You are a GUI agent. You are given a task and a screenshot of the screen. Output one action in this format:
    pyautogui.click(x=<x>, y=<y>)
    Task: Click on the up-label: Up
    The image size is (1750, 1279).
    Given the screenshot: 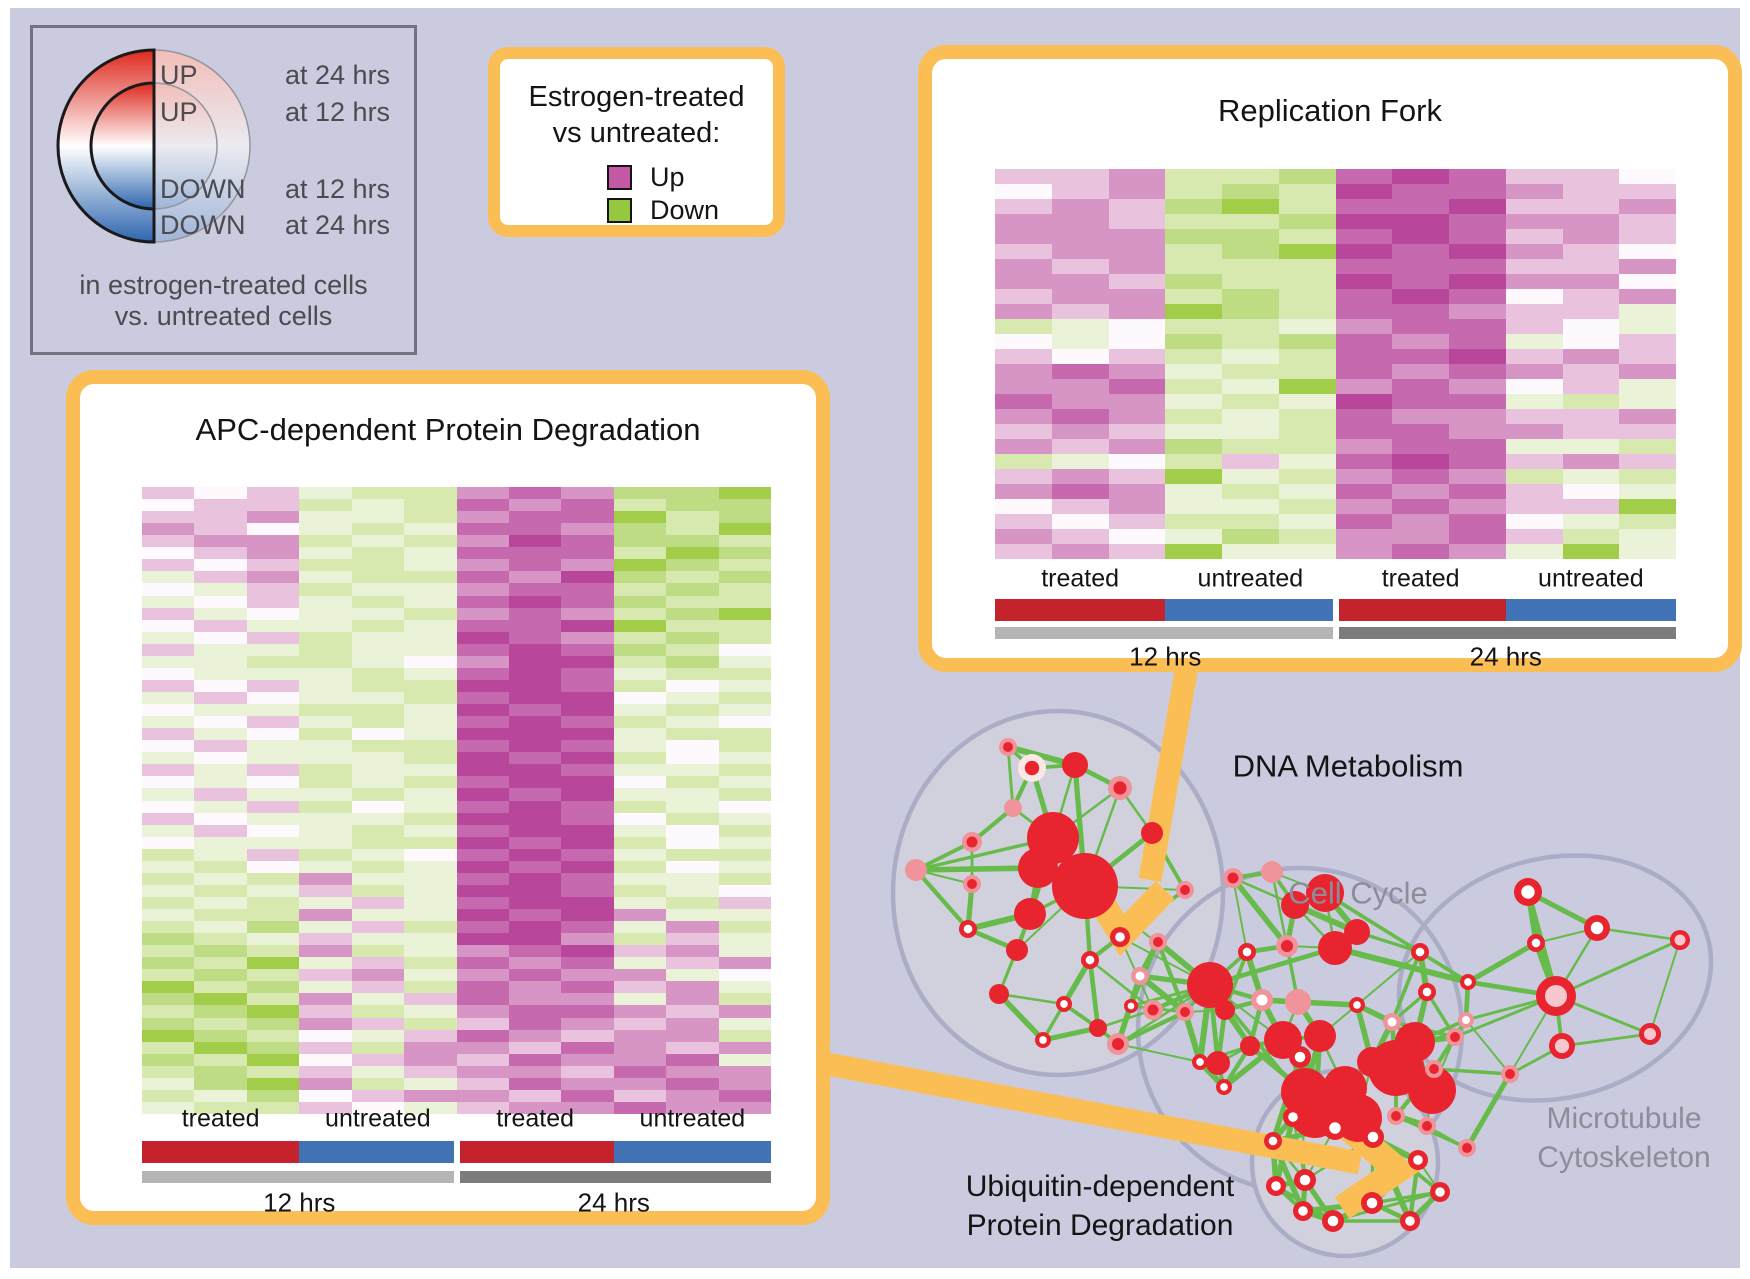 What is the action you would take?
    pyautogui.click(x=667, y=177)
    